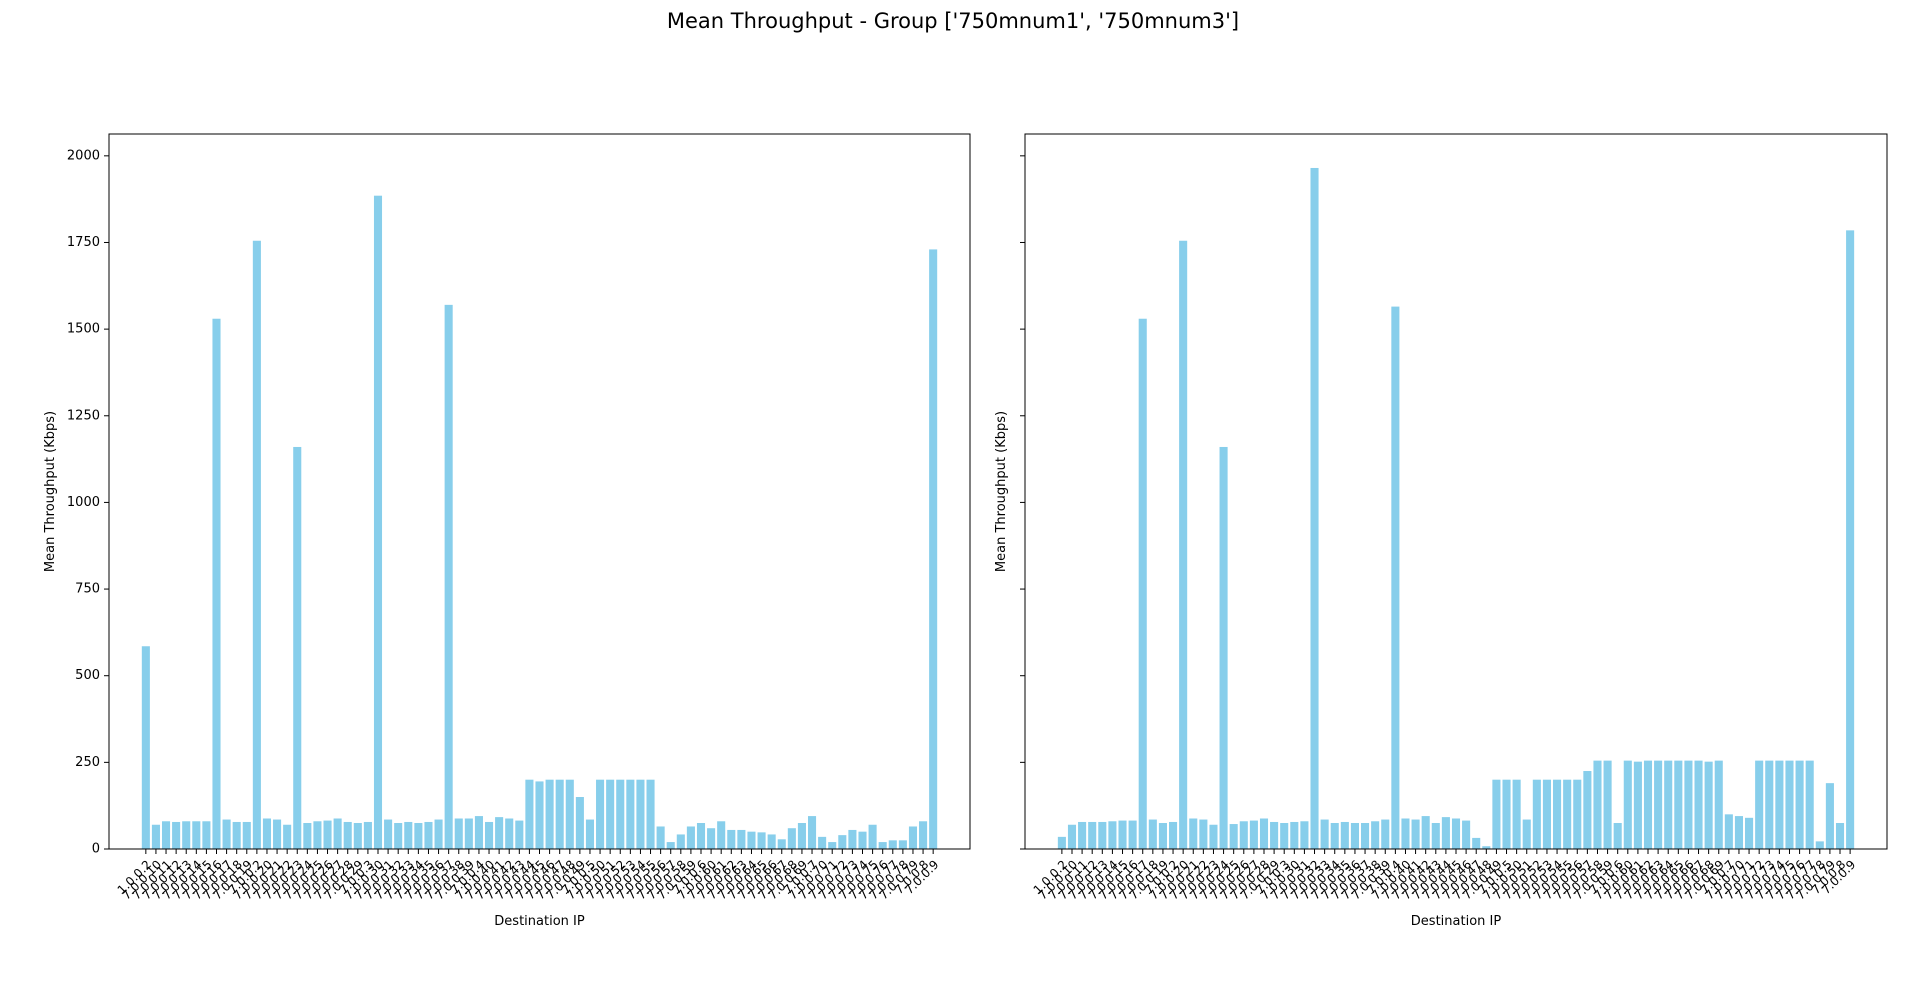  What do you see at coordinates (1456, 921) in the screenshot?
I see `x-axis-label: Destination IP` at bounding box center [1456, 921].